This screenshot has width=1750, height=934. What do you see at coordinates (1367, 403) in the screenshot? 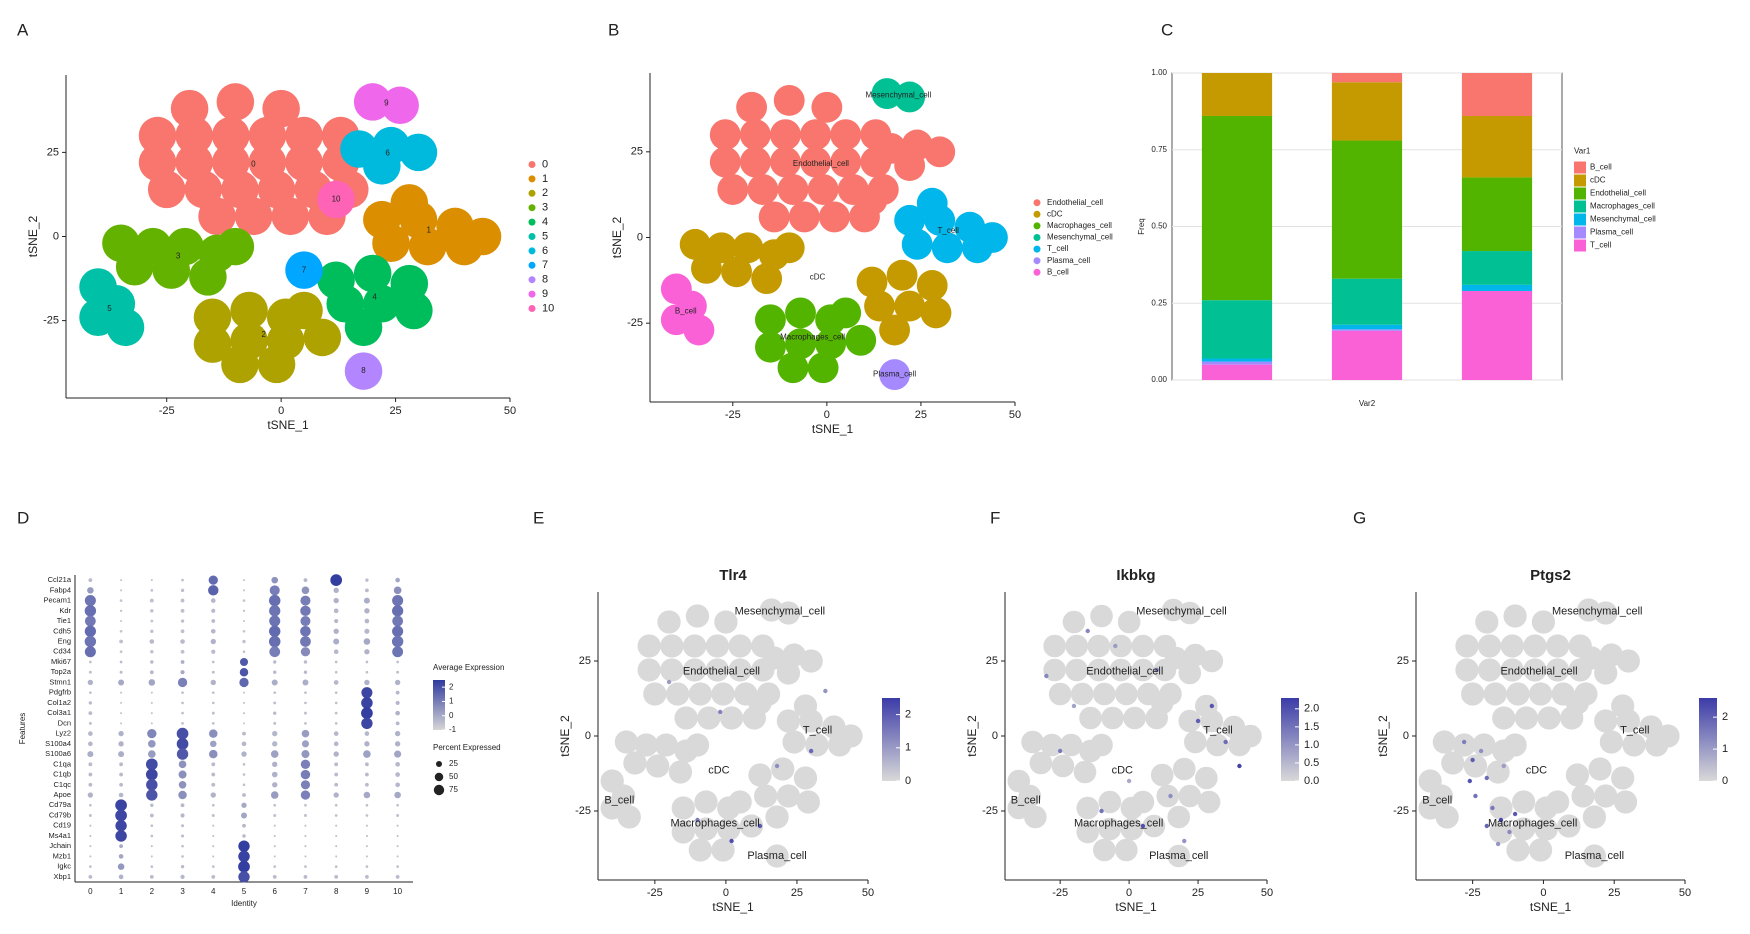
I see `x-axis-label: Var2` at bounding box center [1367, 403].